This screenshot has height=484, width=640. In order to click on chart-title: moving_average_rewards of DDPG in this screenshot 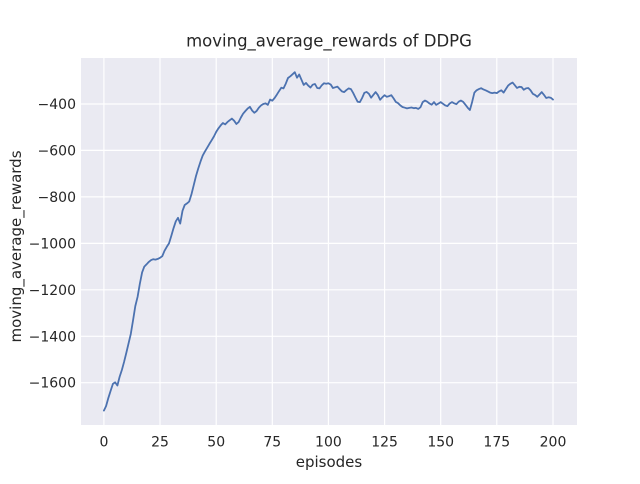, I will do `click(329, 42)`.